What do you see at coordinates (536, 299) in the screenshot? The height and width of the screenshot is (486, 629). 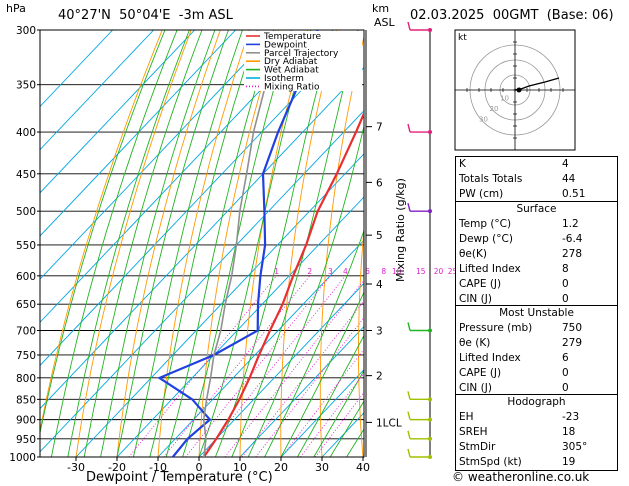 I see `surface-row: CIN (J) 0` at bounding box center [536, 299].